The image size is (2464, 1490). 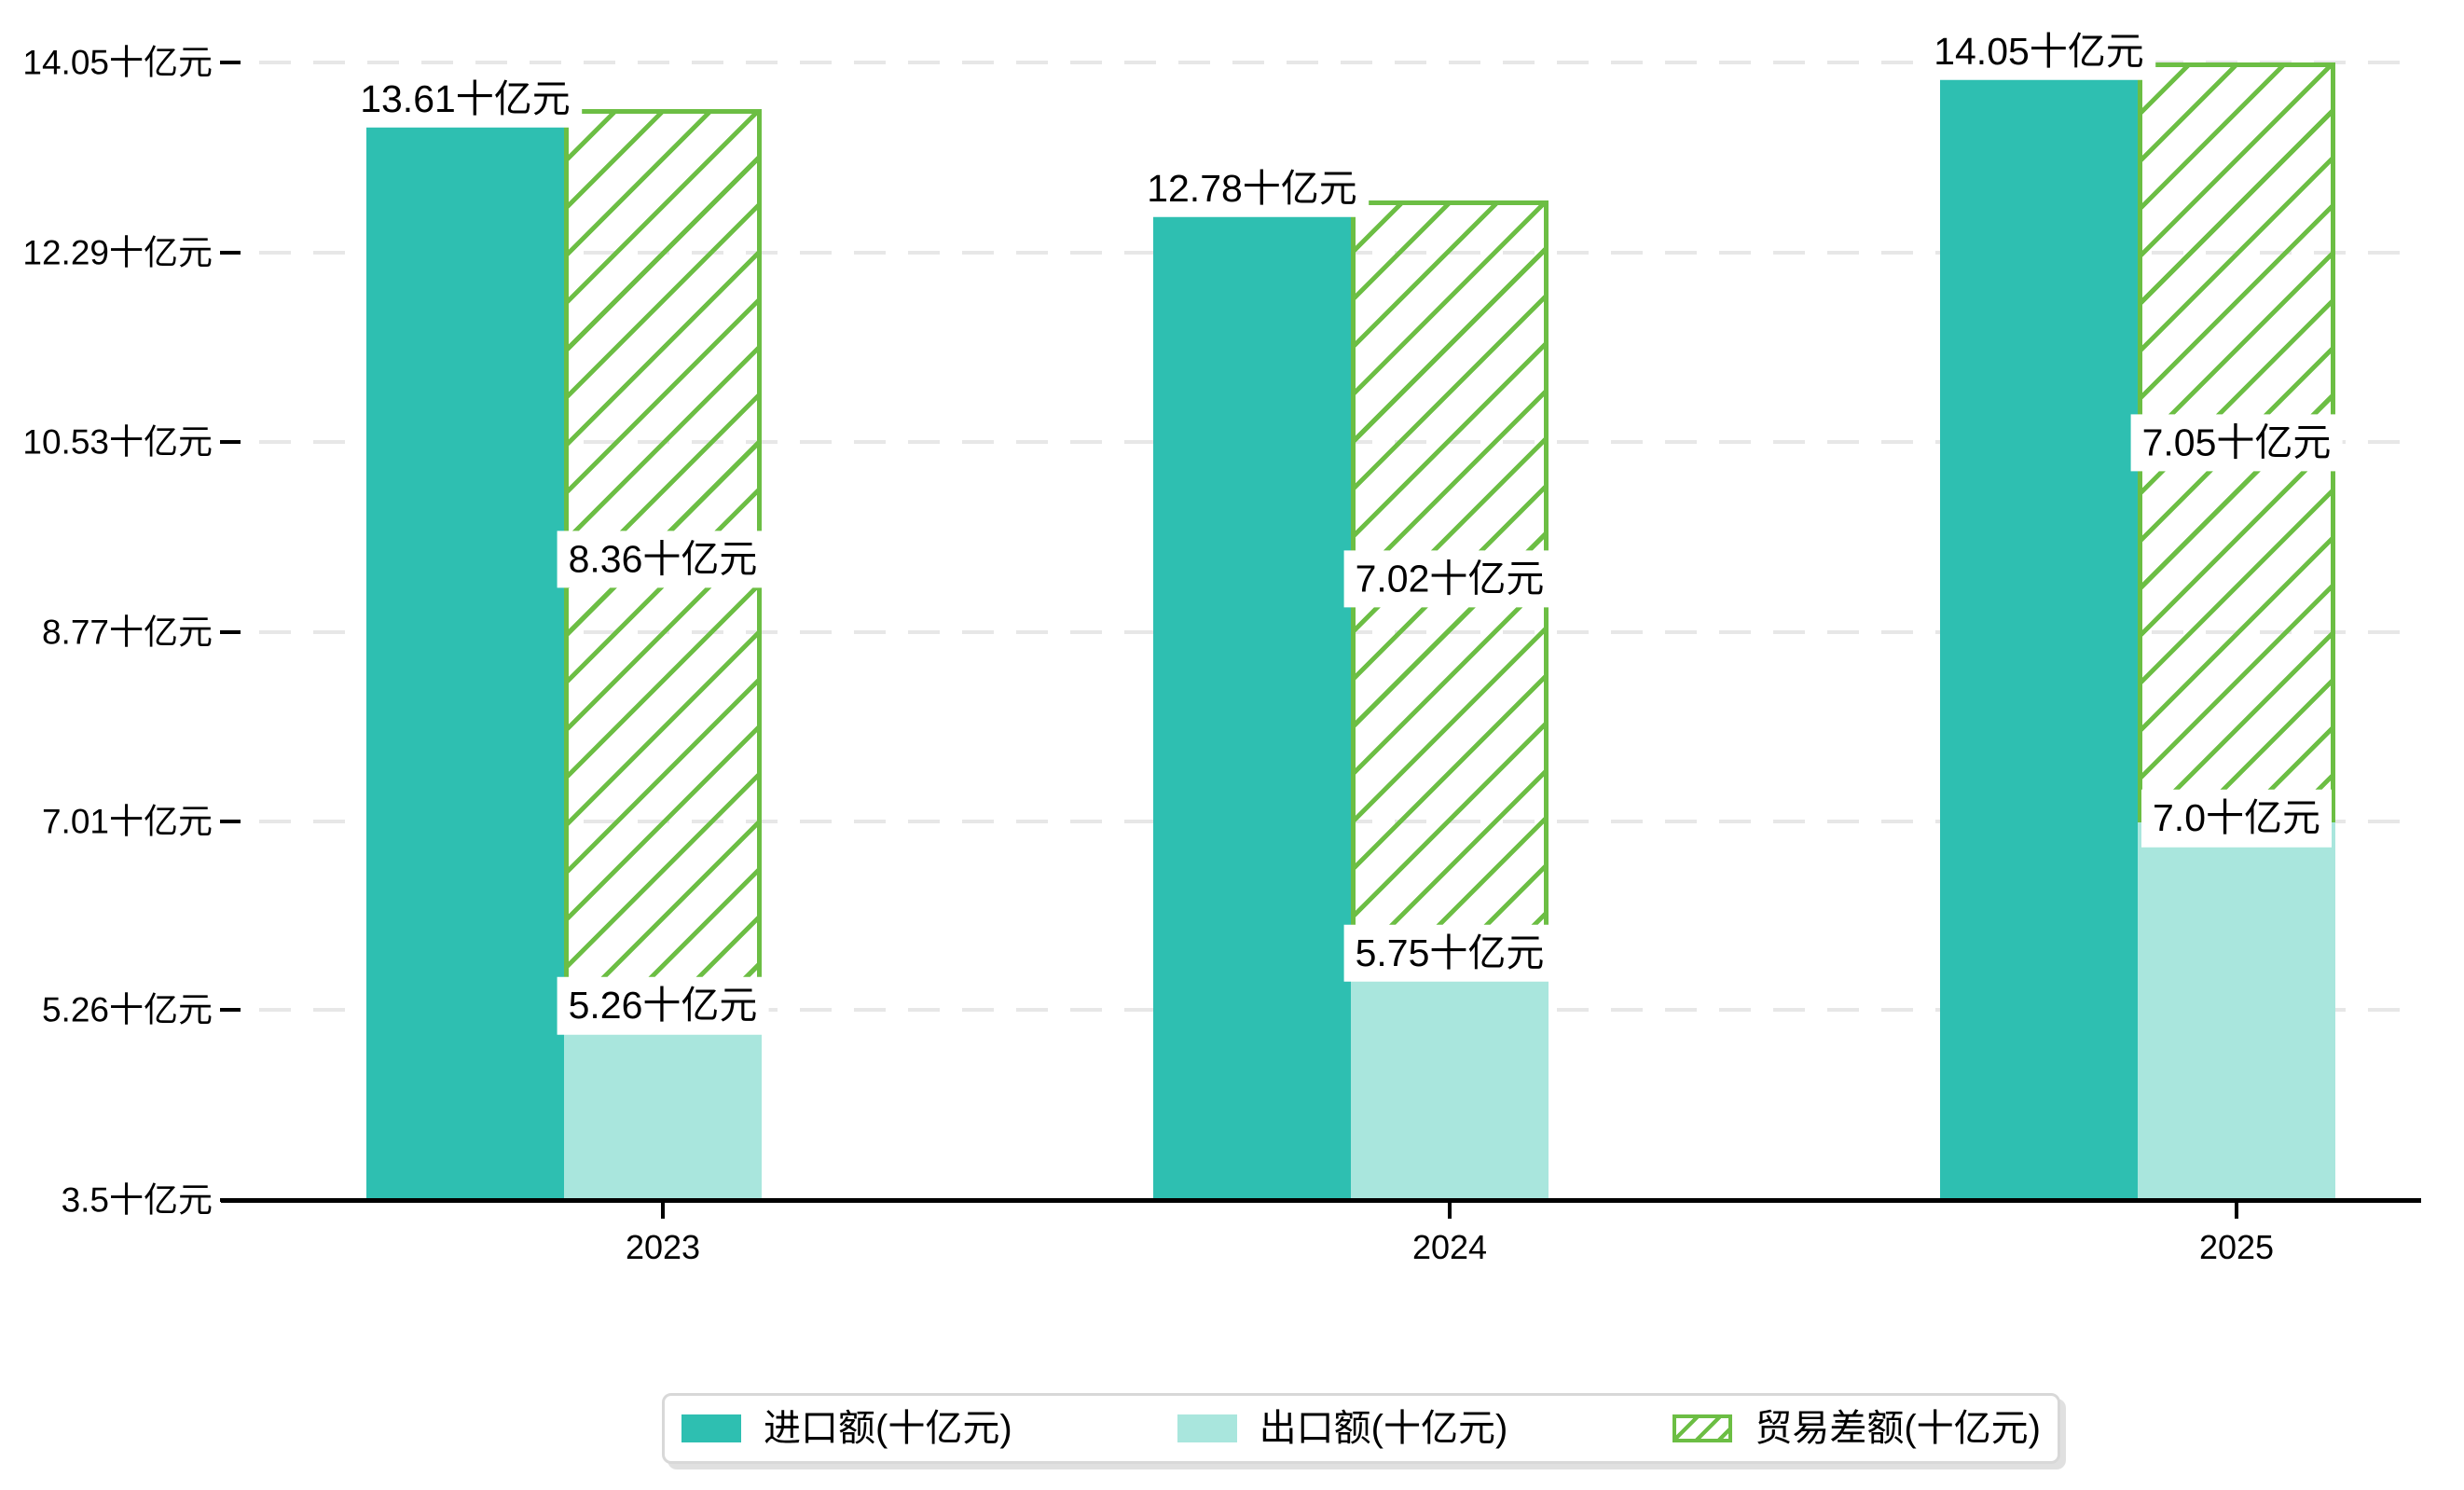 What do you see at coordinates (2039, 51) in the screenshot?
I see `import-value-label: 14.05十亿元` at bounding box center [2039, 51].